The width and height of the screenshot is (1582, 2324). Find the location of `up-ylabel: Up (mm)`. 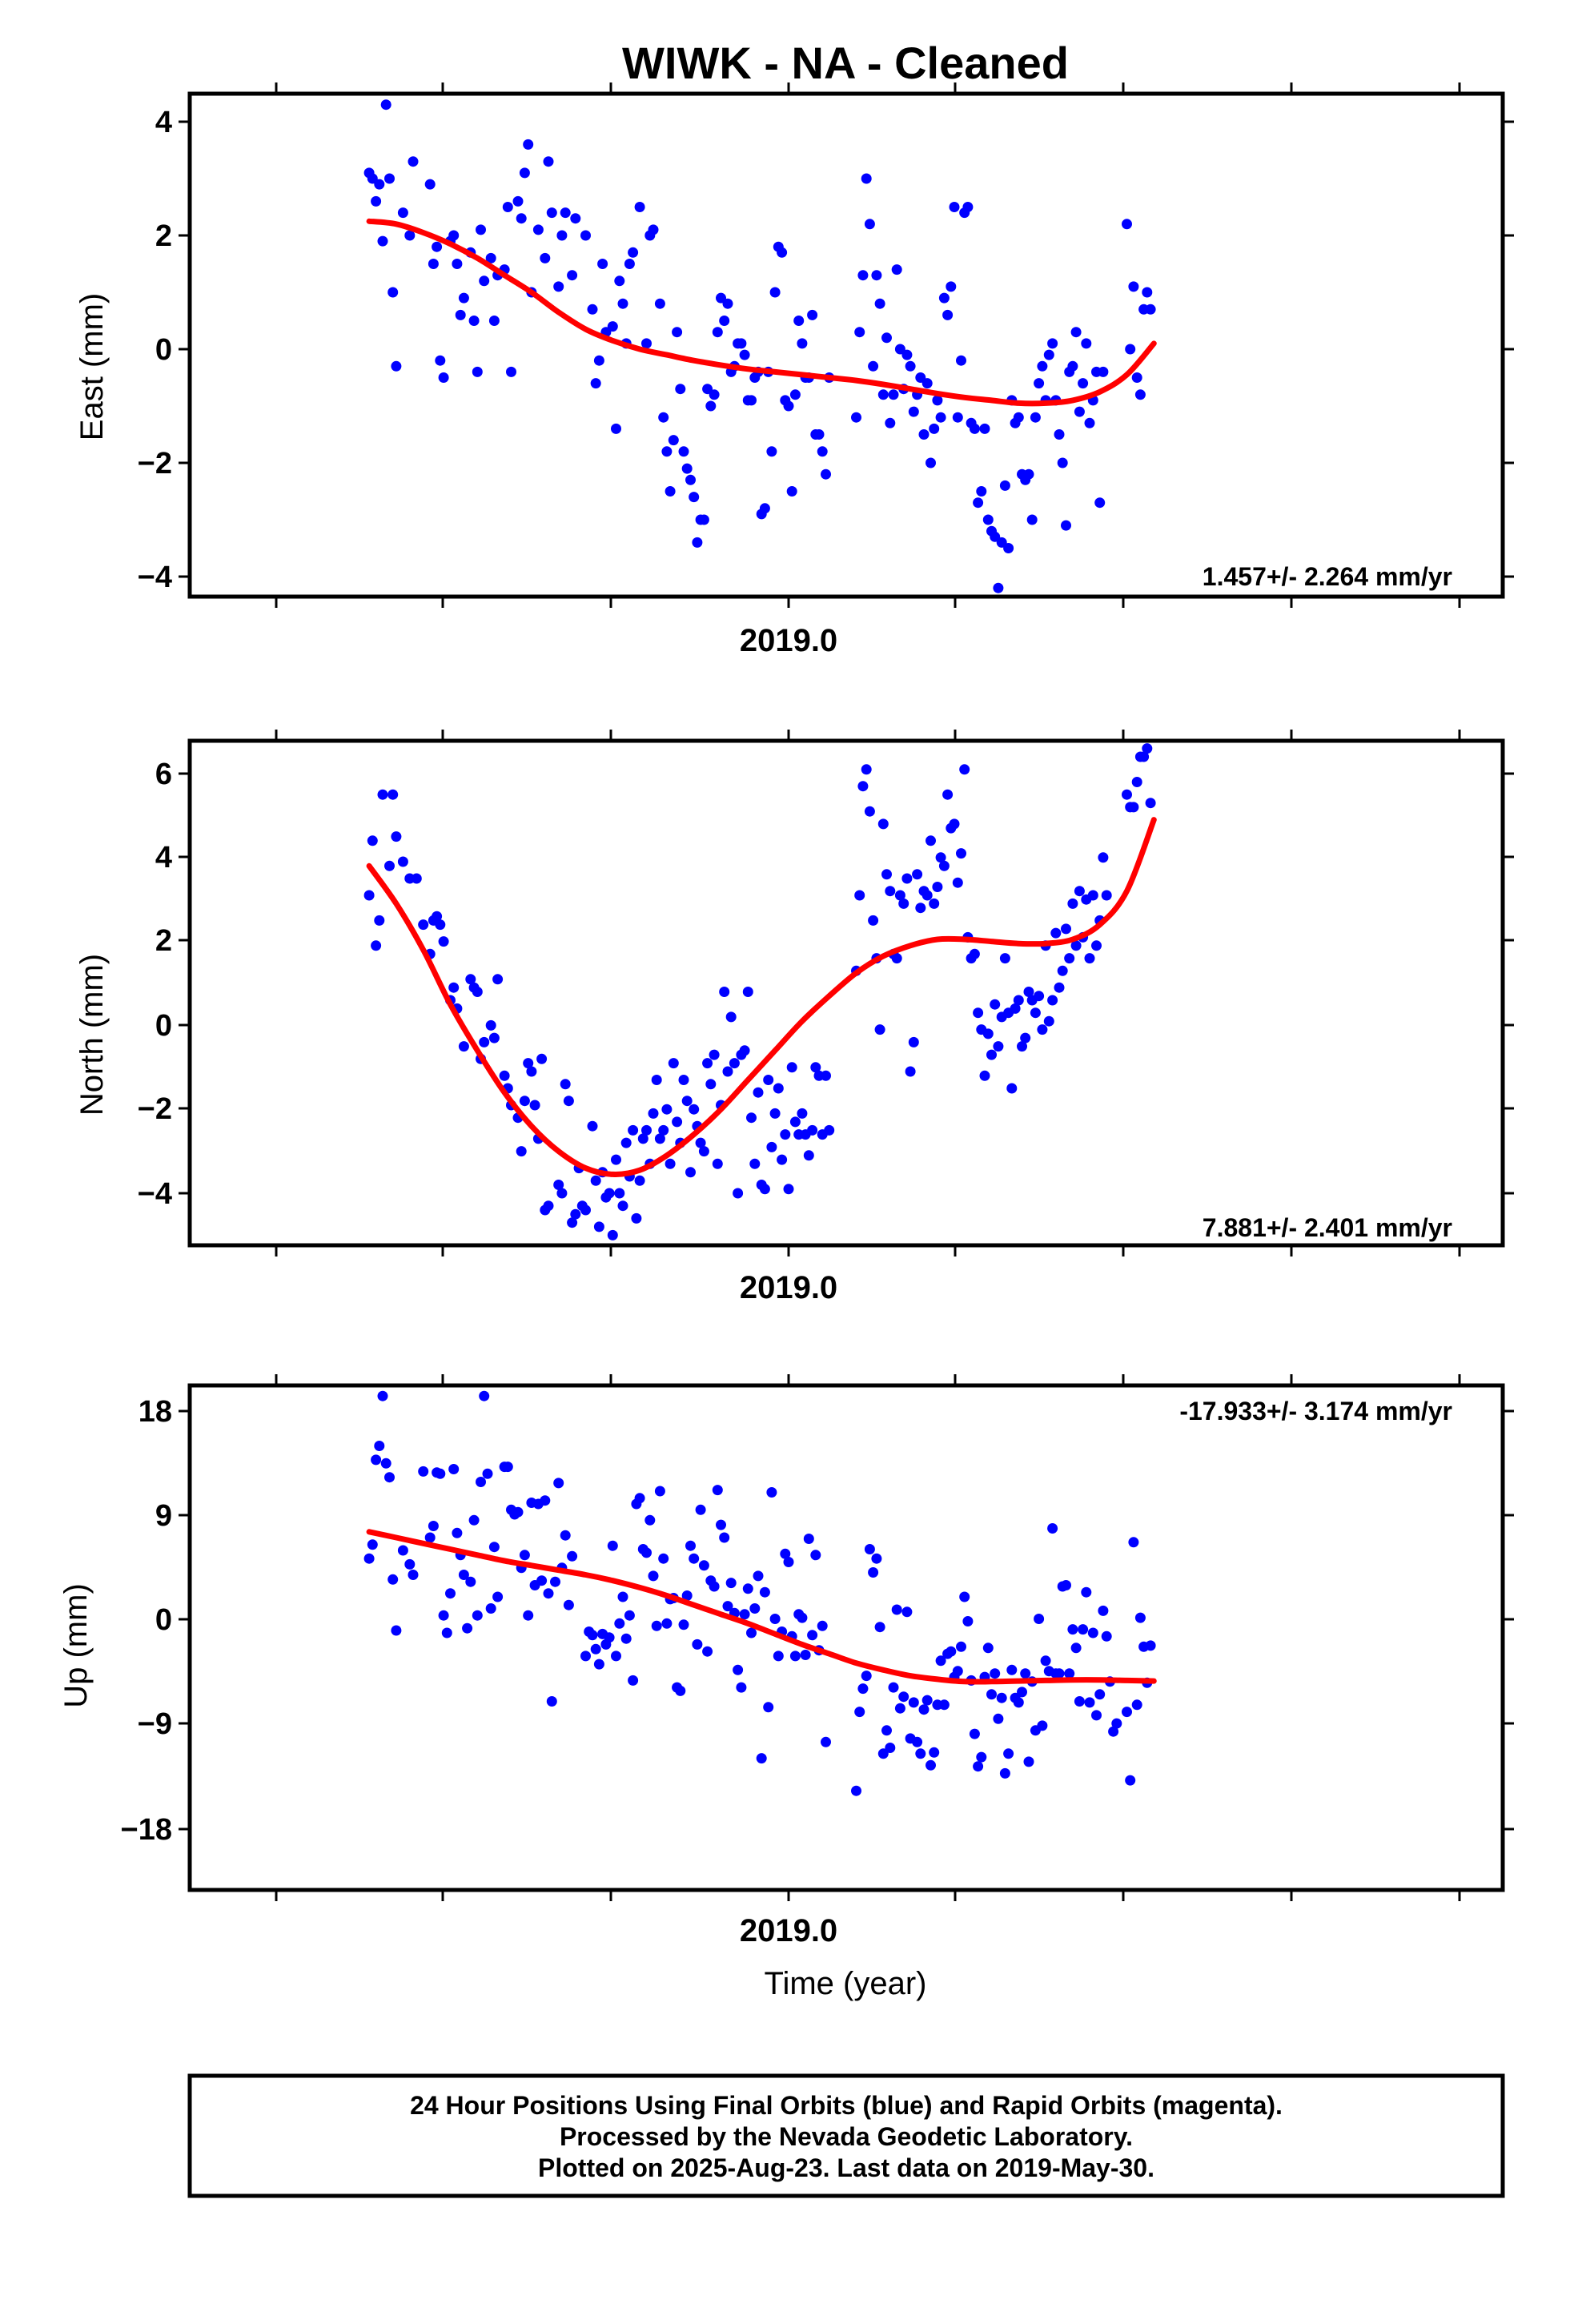

up-ylabel: Up (mm) is located at coordinates (76, 1645).